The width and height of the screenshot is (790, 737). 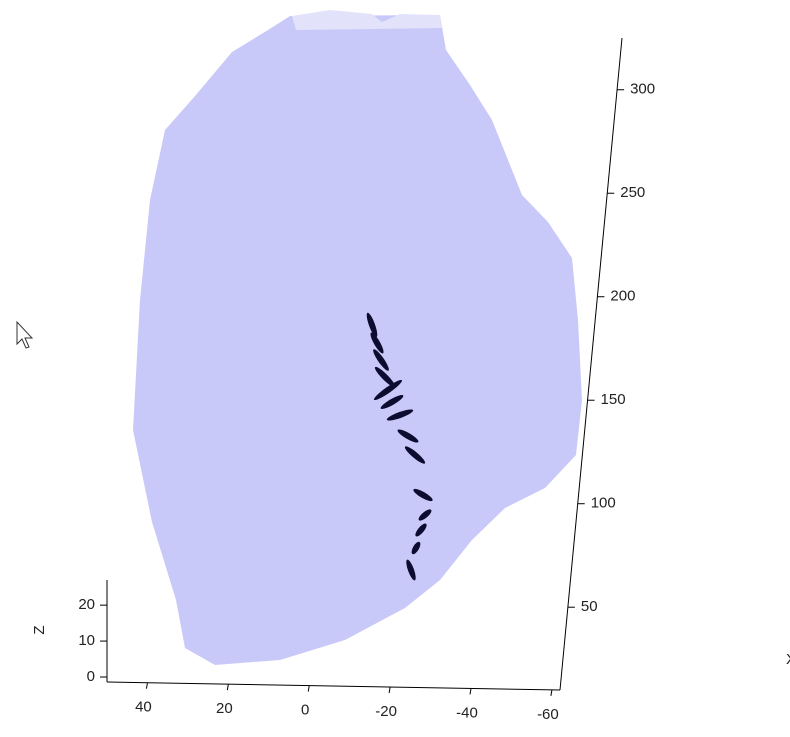 What do you see at coordinates (386, 711) in the screenshot?
I see `x-tick-label: -20` at bounding box center [386, 711].